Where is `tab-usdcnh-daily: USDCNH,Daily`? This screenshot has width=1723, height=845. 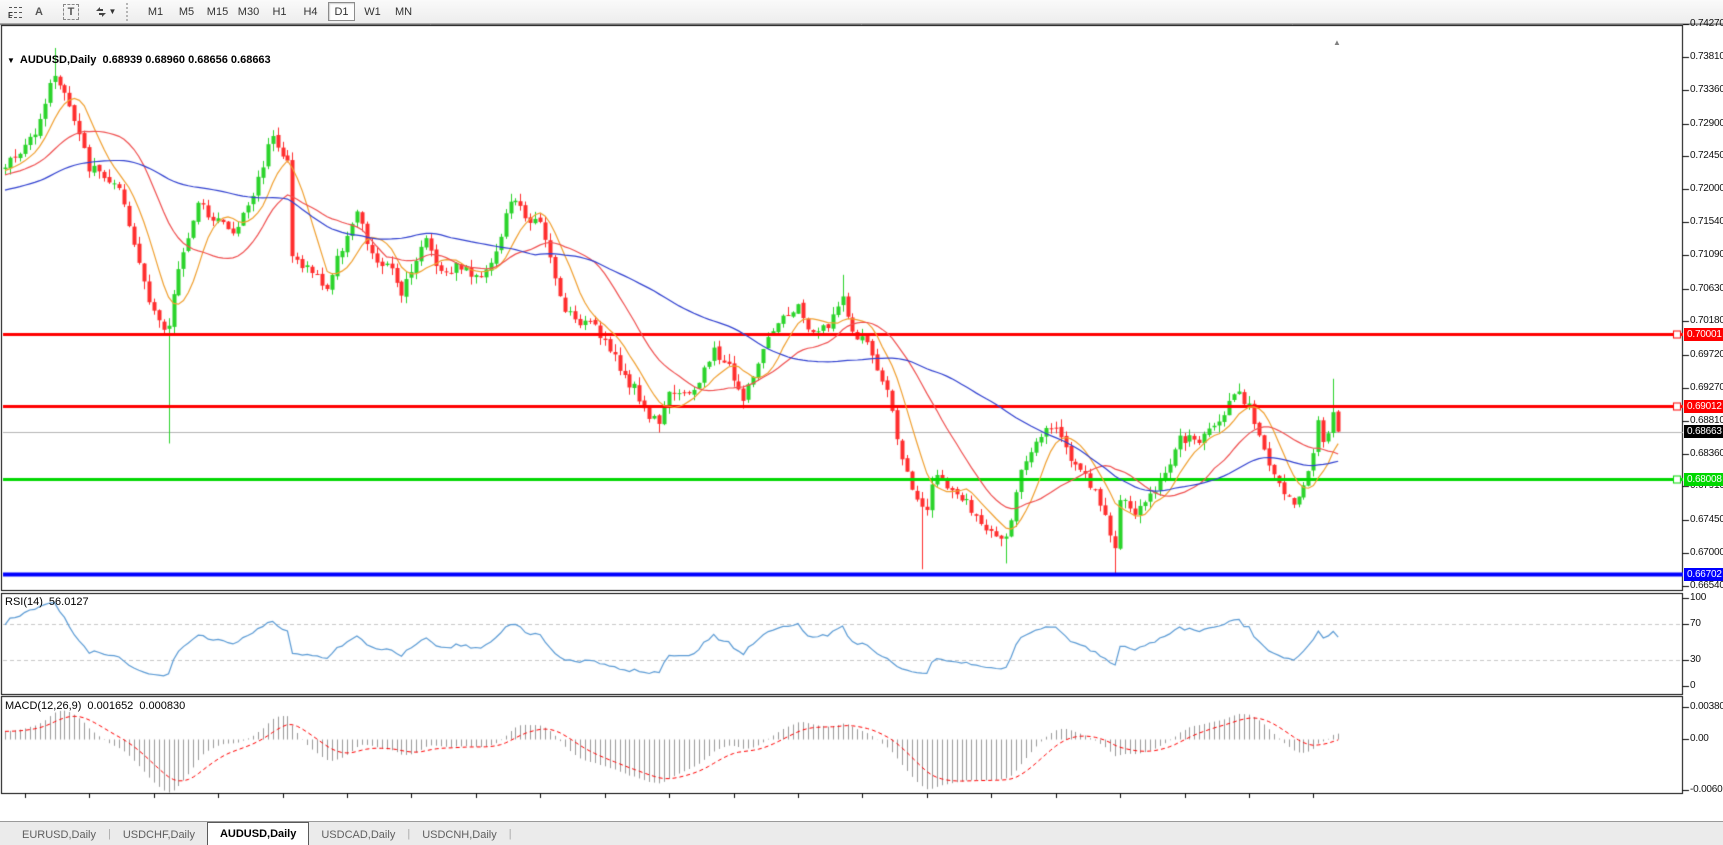
tab-usdcnh-daily: USDCNH,Daily is located at coordinates (459, 835).